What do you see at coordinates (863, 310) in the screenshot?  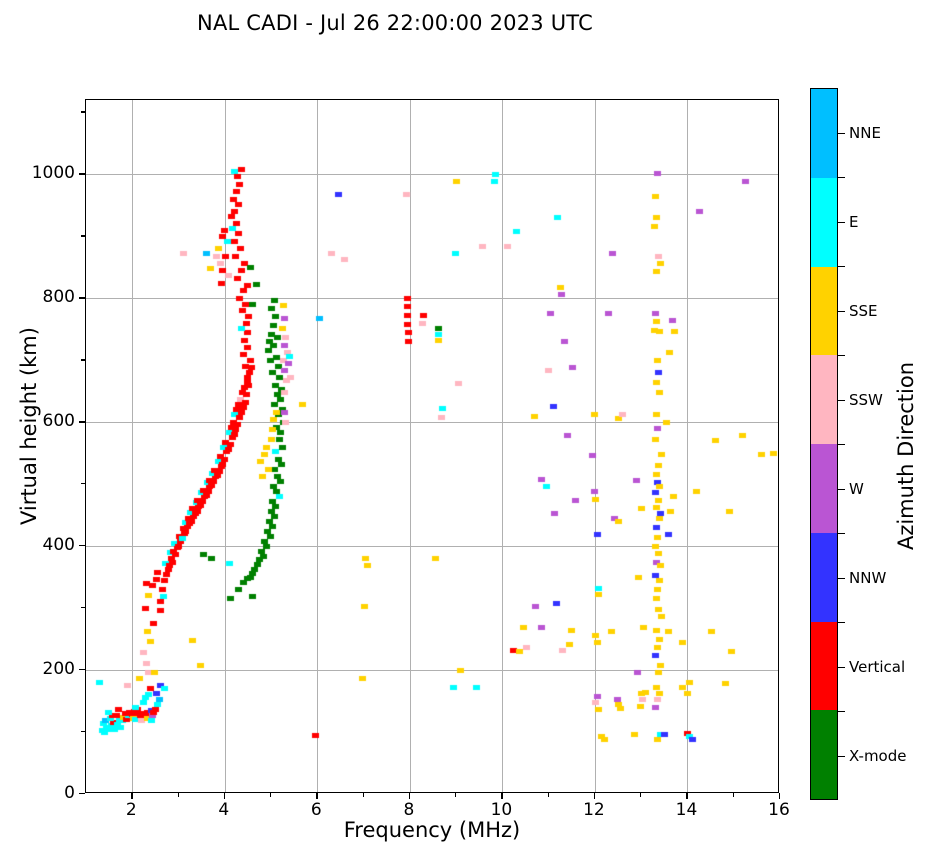 I see `colorbar-label-sse: SSE` at bounding box center [863, 310].